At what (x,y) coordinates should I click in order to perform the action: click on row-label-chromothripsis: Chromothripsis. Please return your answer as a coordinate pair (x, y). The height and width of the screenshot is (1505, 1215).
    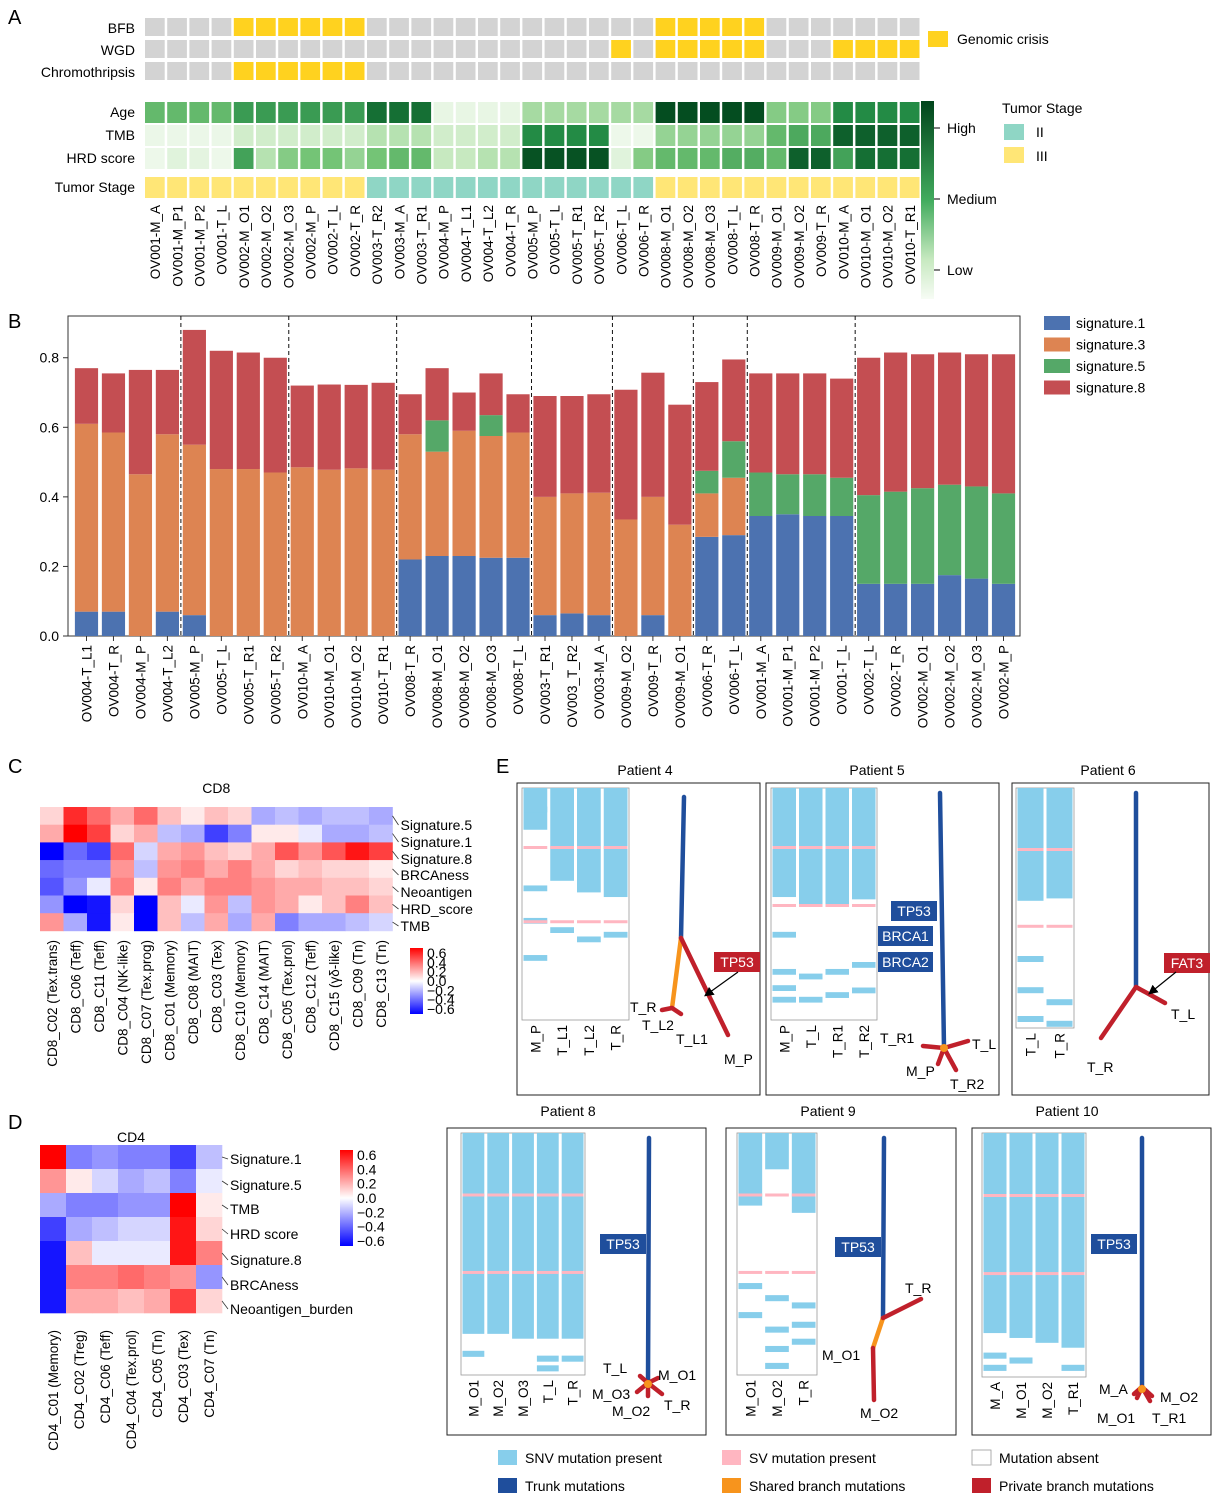
    Looking at the image, I should click on (88, 72).